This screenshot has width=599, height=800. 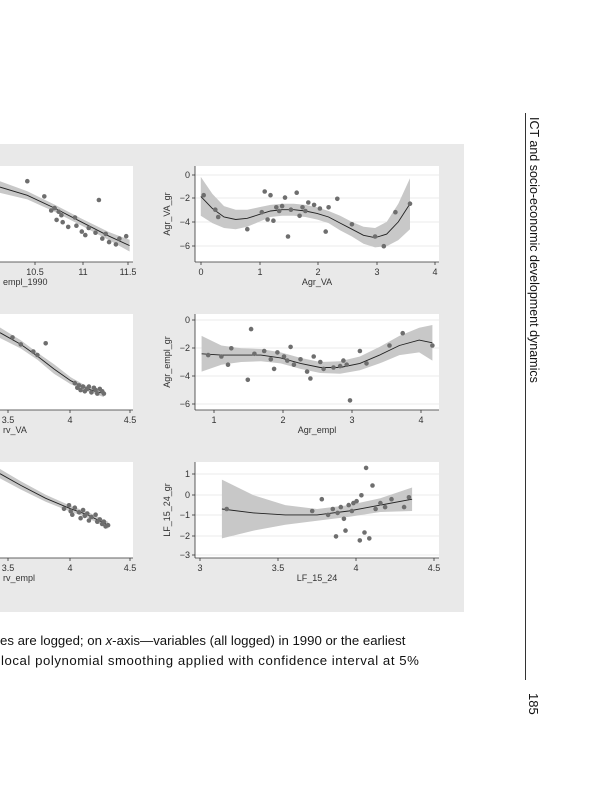 I want to click on x-tick-label-left-bot: 3.5, so click(x=8, y=568).